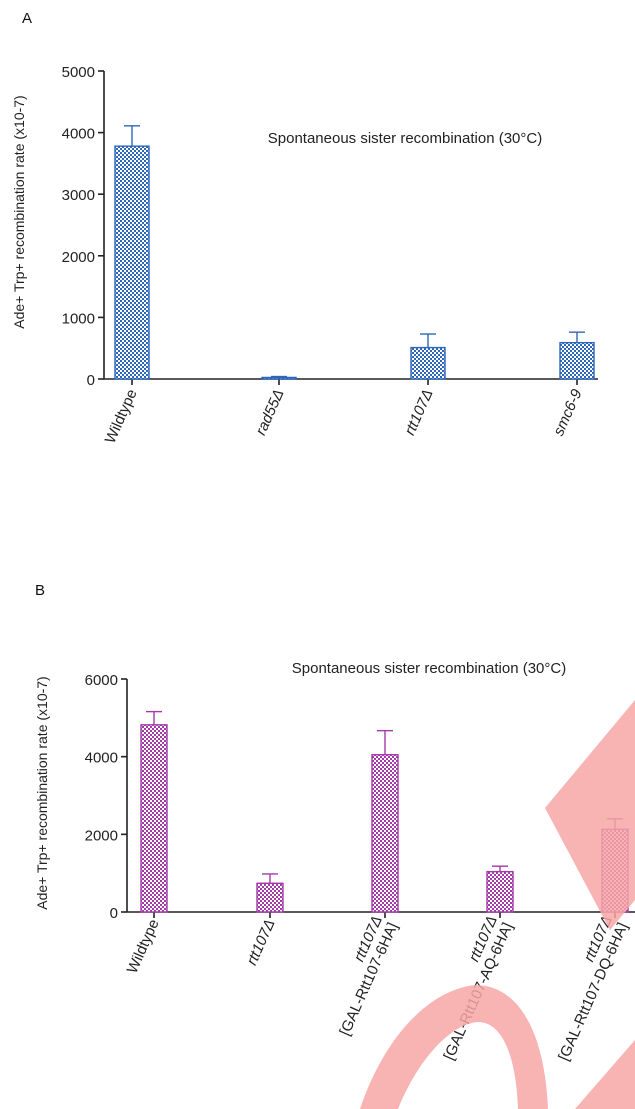 The width and height of the screenshot is (635, 1109). I want to click on watermark-stroke-corner, so click(605, 1074).